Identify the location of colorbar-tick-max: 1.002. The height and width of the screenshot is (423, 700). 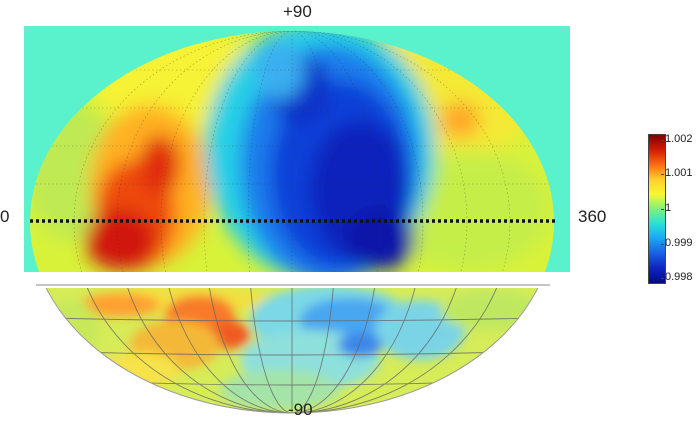
(677, 139).